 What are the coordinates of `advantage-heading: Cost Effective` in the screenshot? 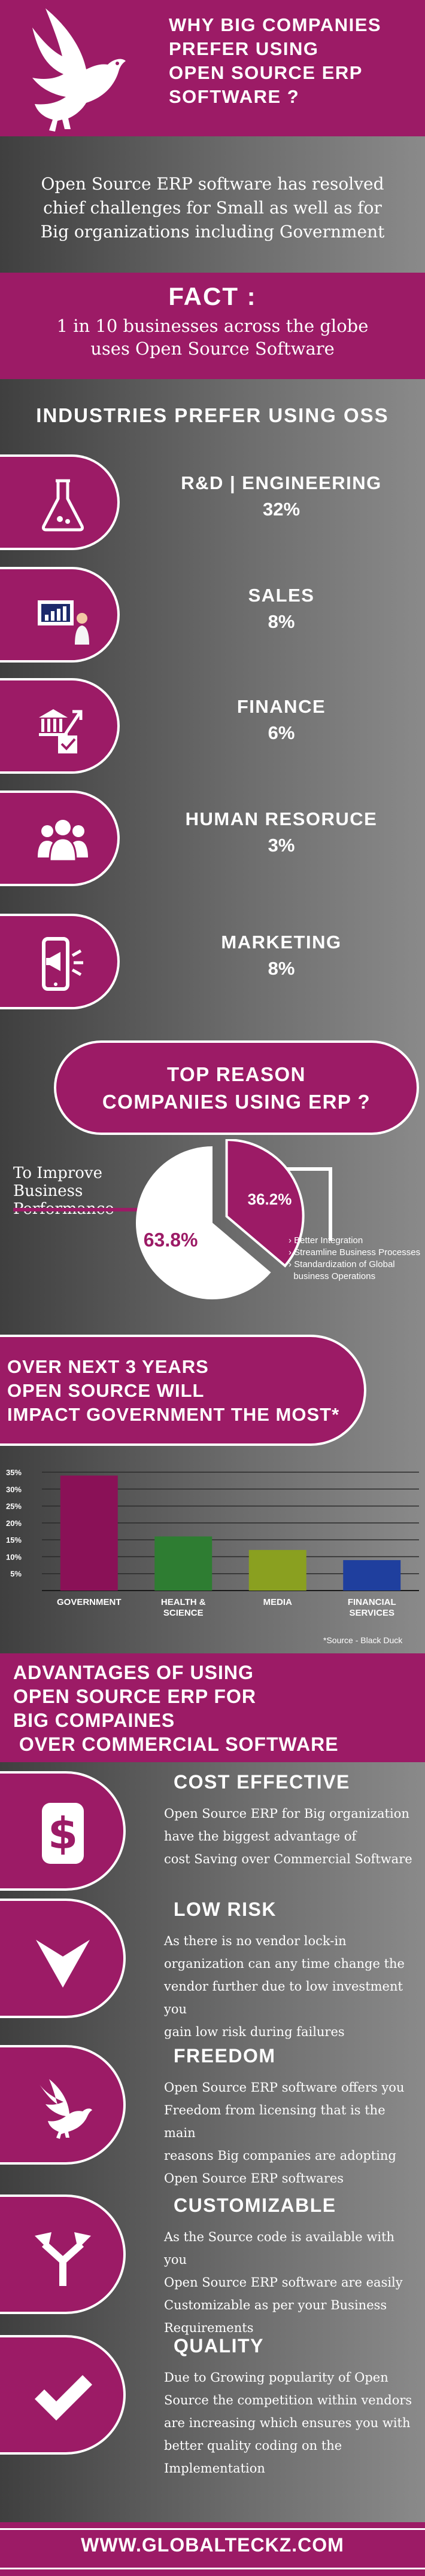 It's located at (262, 1782).